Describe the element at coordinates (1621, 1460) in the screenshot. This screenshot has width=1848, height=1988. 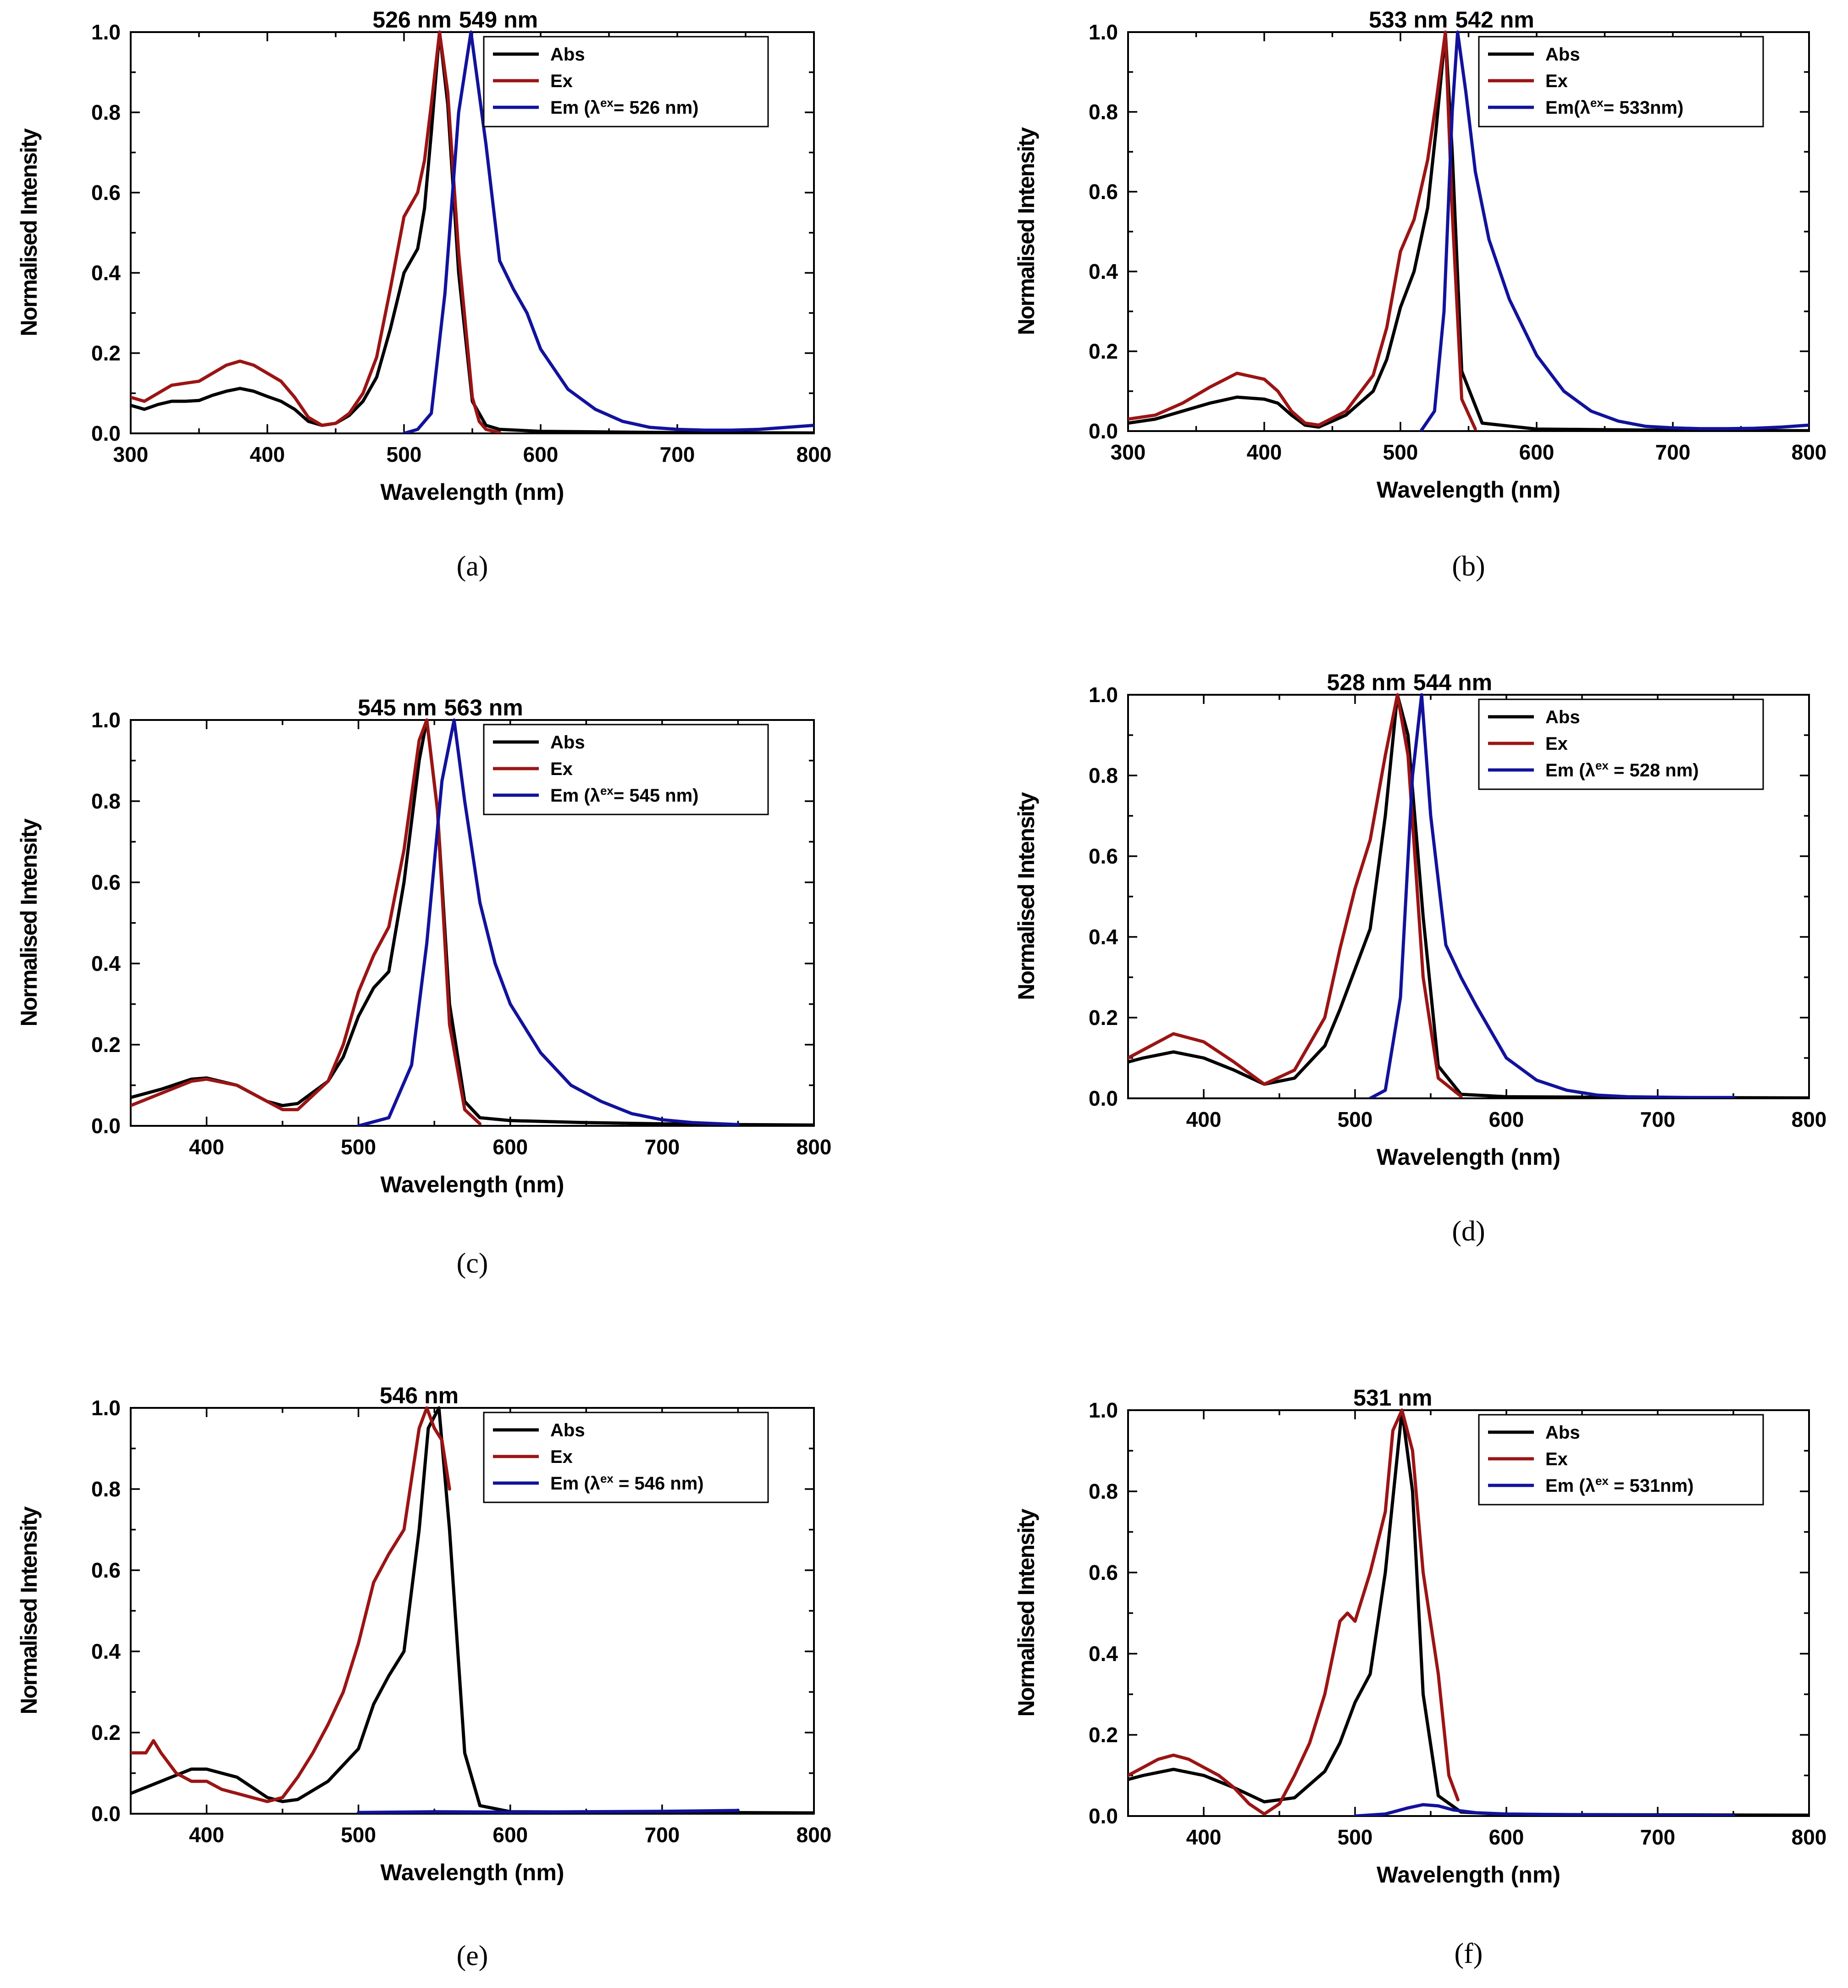
I see `panel-f-legend: Abs Ex Em (λex = 531nm)` at that location.